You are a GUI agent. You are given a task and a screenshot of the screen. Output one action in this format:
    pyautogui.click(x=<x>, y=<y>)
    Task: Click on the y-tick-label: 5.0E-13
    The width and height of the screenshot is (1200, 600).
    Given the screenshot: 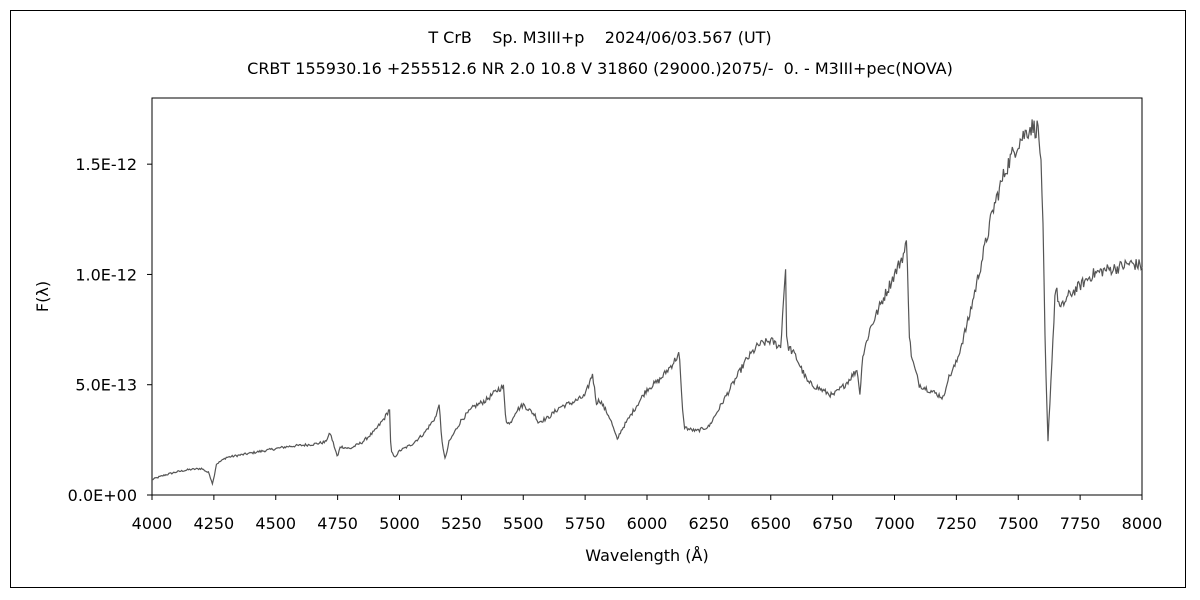 What is the action you would take?
    pyautogui.click(x=106, y=385)
    